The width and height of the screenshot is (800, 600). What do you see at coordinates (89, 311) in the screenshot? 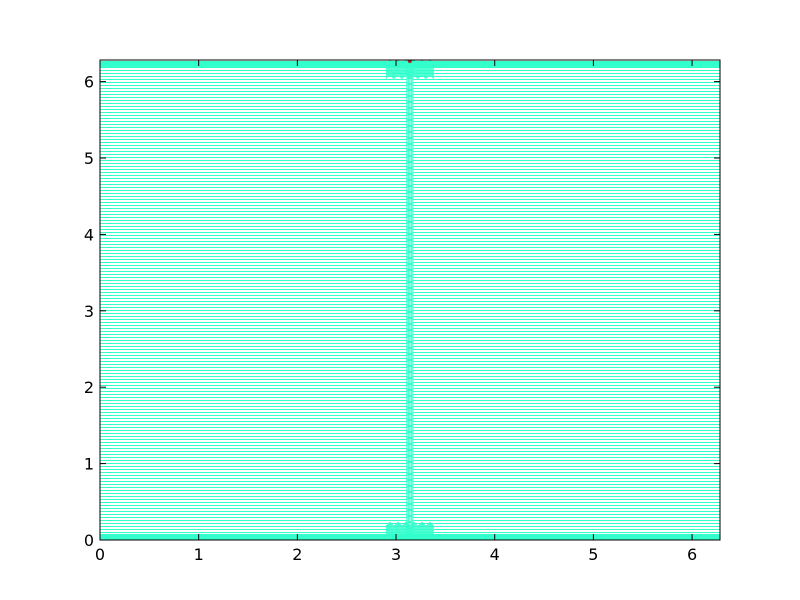
I see `y-tick-label: 3` at bounding box center [89, 311].